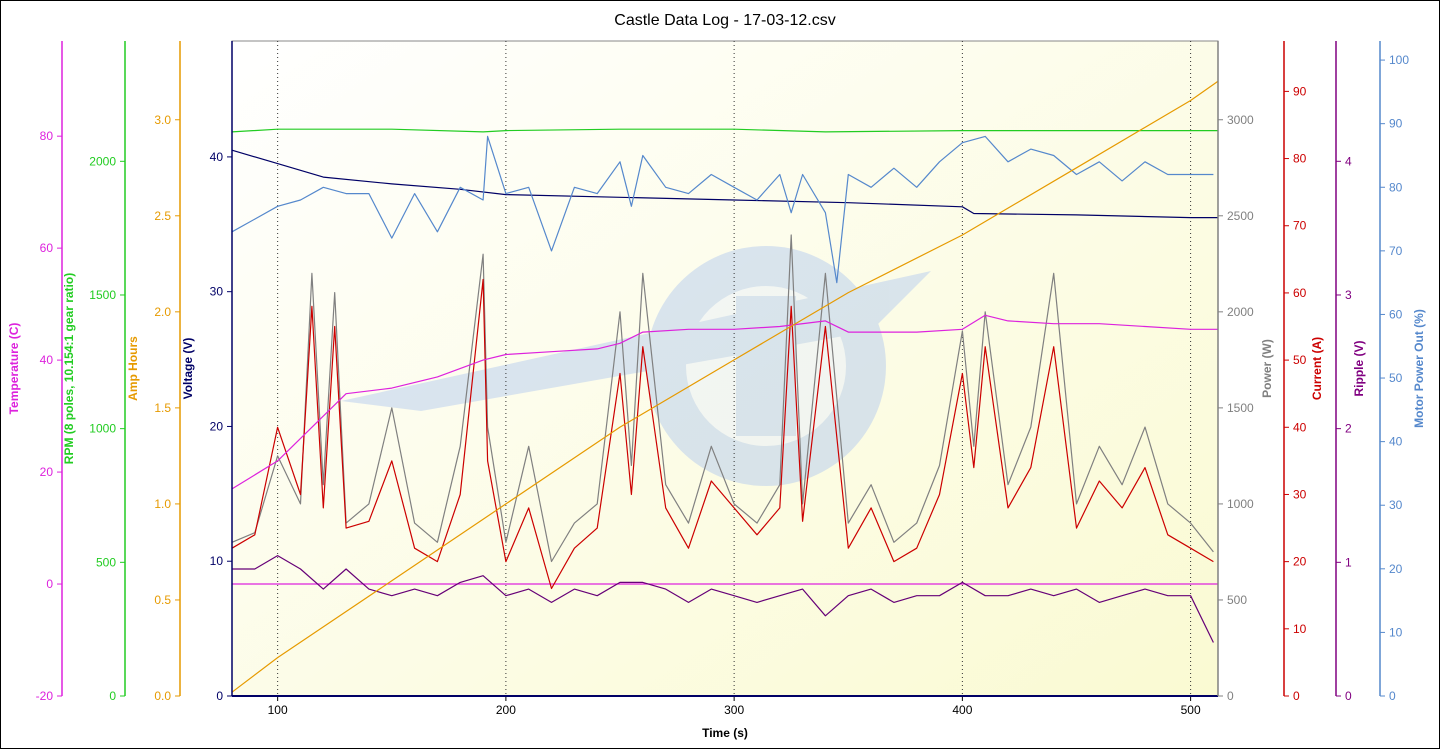 The image size is (1440, 750). I want to click on rpm-tick-label: 0, so click(112, 696).